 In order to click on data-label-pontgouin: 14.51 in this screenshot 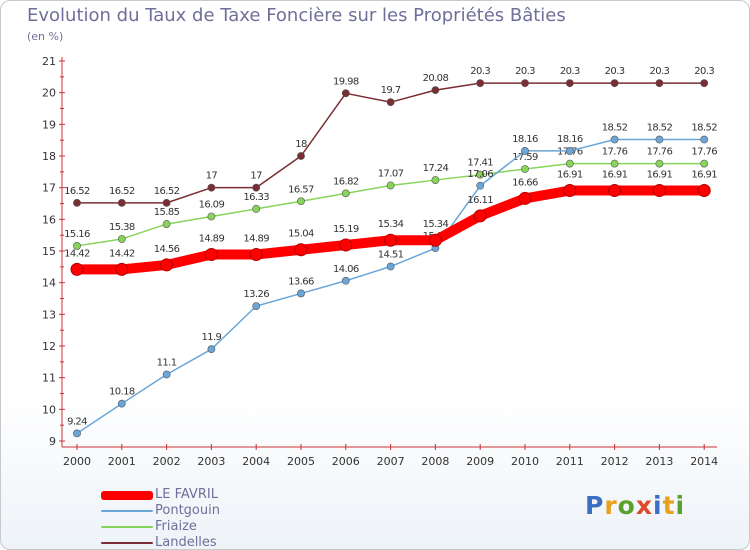, I will do `click(391, 255)`.